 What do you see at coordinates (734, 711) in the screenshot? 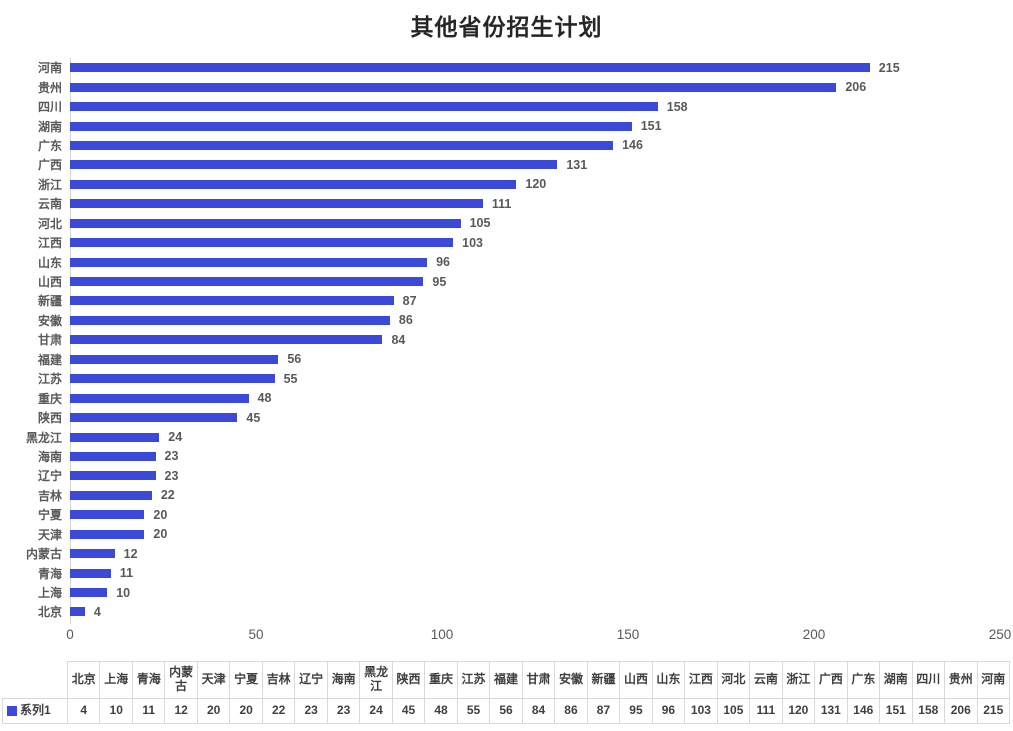
I see `table-value-cell: 105` at bounding box center [734, 711].